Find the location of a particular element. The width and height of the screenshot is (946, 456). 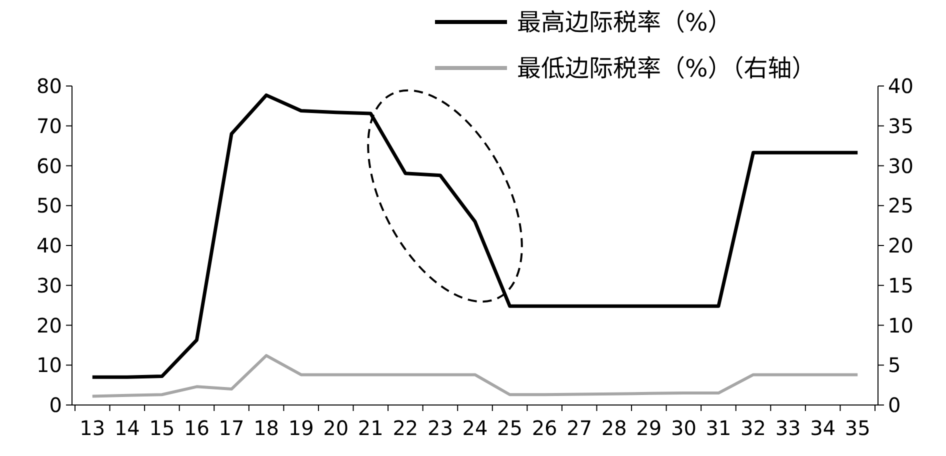

x-tick-label: 33 is located at coordinates (788, 428).